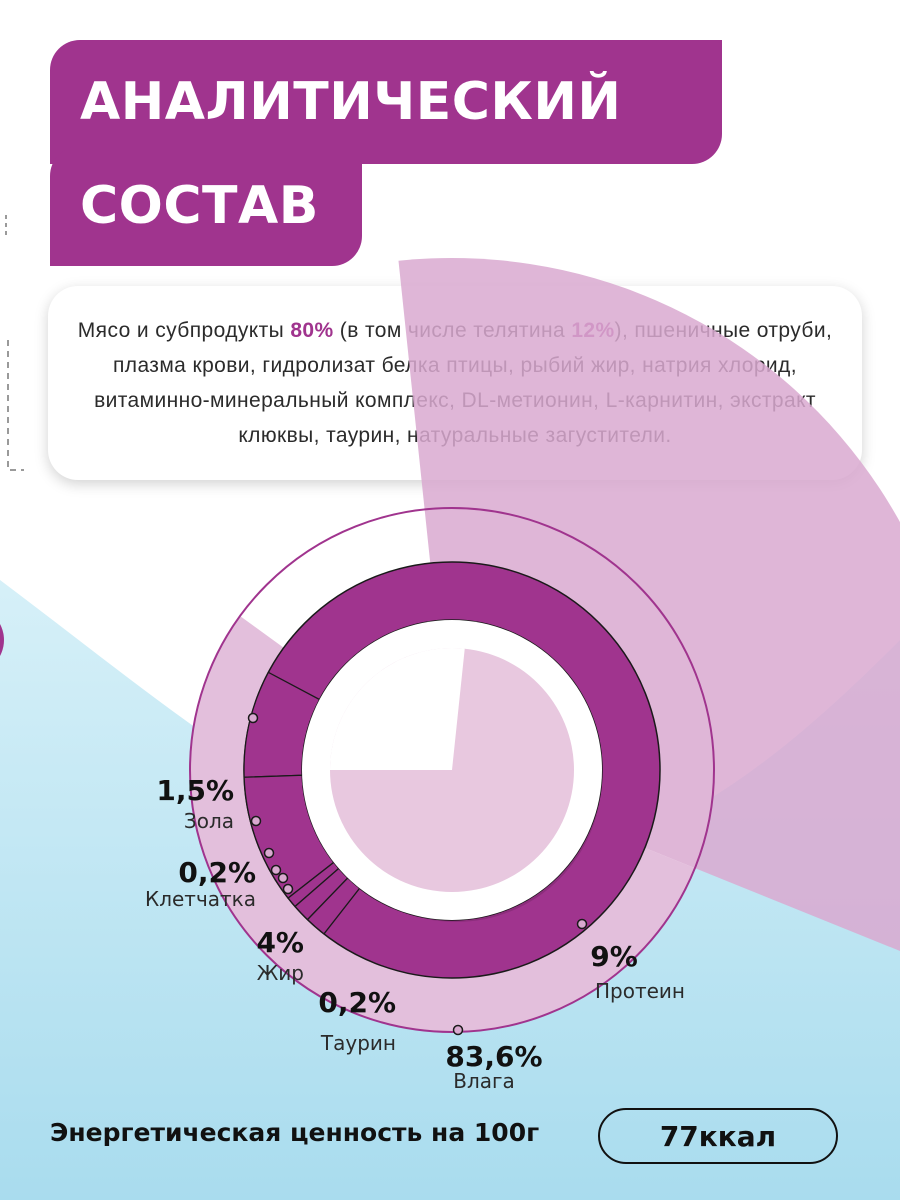  What do you see at coordinates (493, 1056) in the screenshot?
I see `slice-percent-label: 83,6%` at bounding box center [493, 1056].